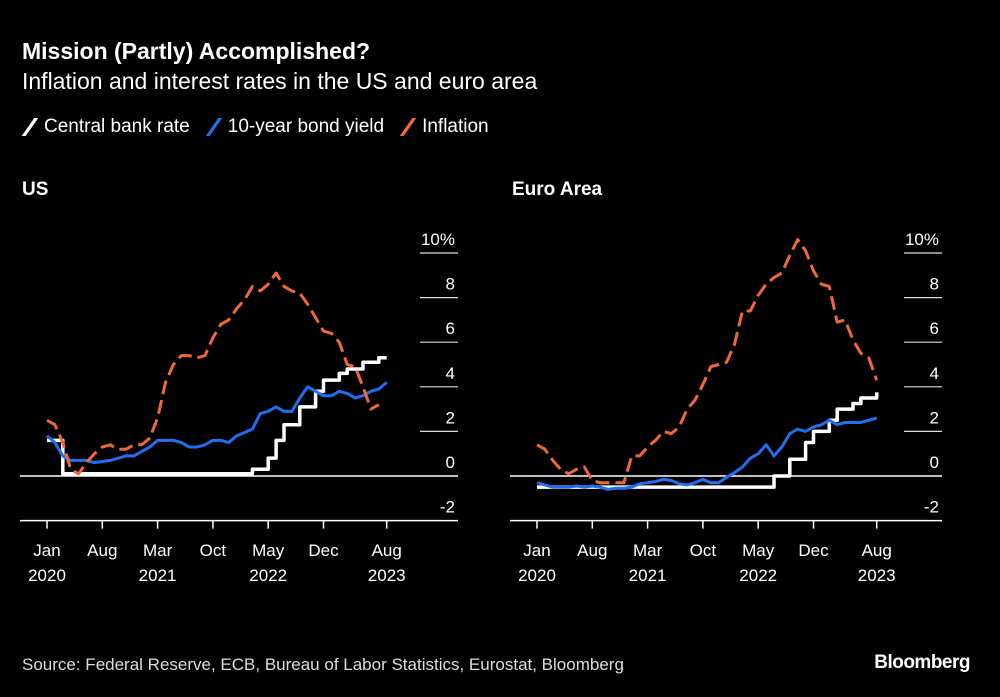  I want to click on legend-item-central-bank-rate: Central bank rate, so click(105, 127).